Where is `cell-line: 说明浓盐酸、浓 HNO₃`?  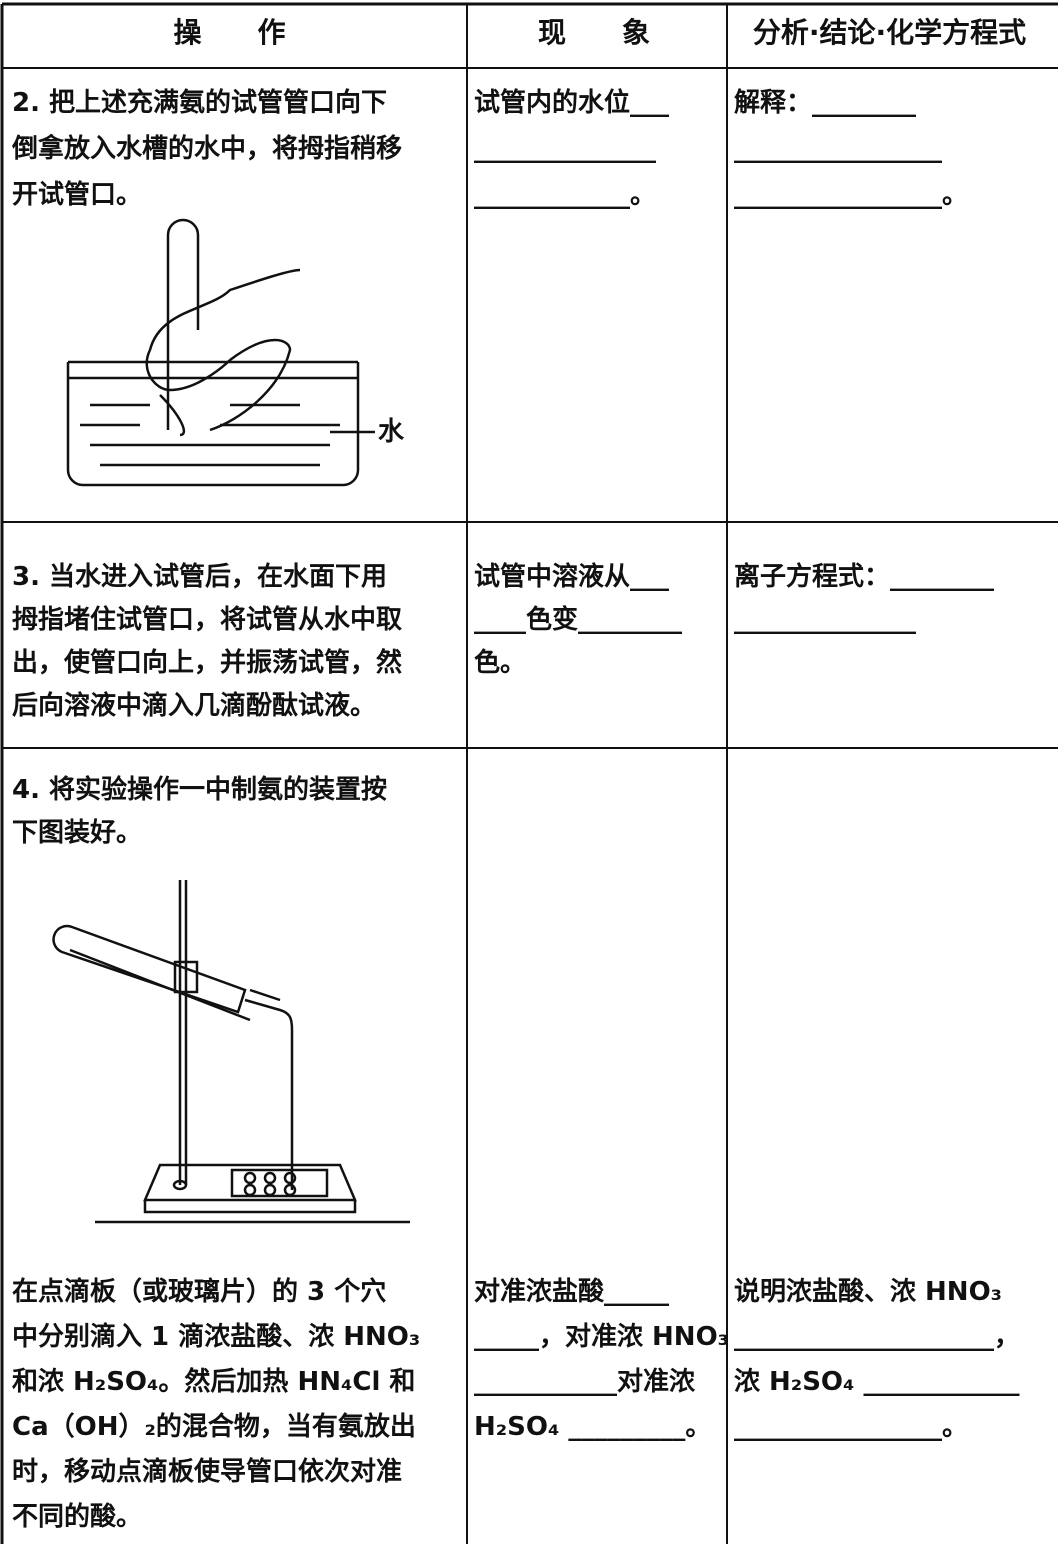 cell-line: 说明浓盐酸、浓 HNO₃ is located at coordinates (868, 1292).